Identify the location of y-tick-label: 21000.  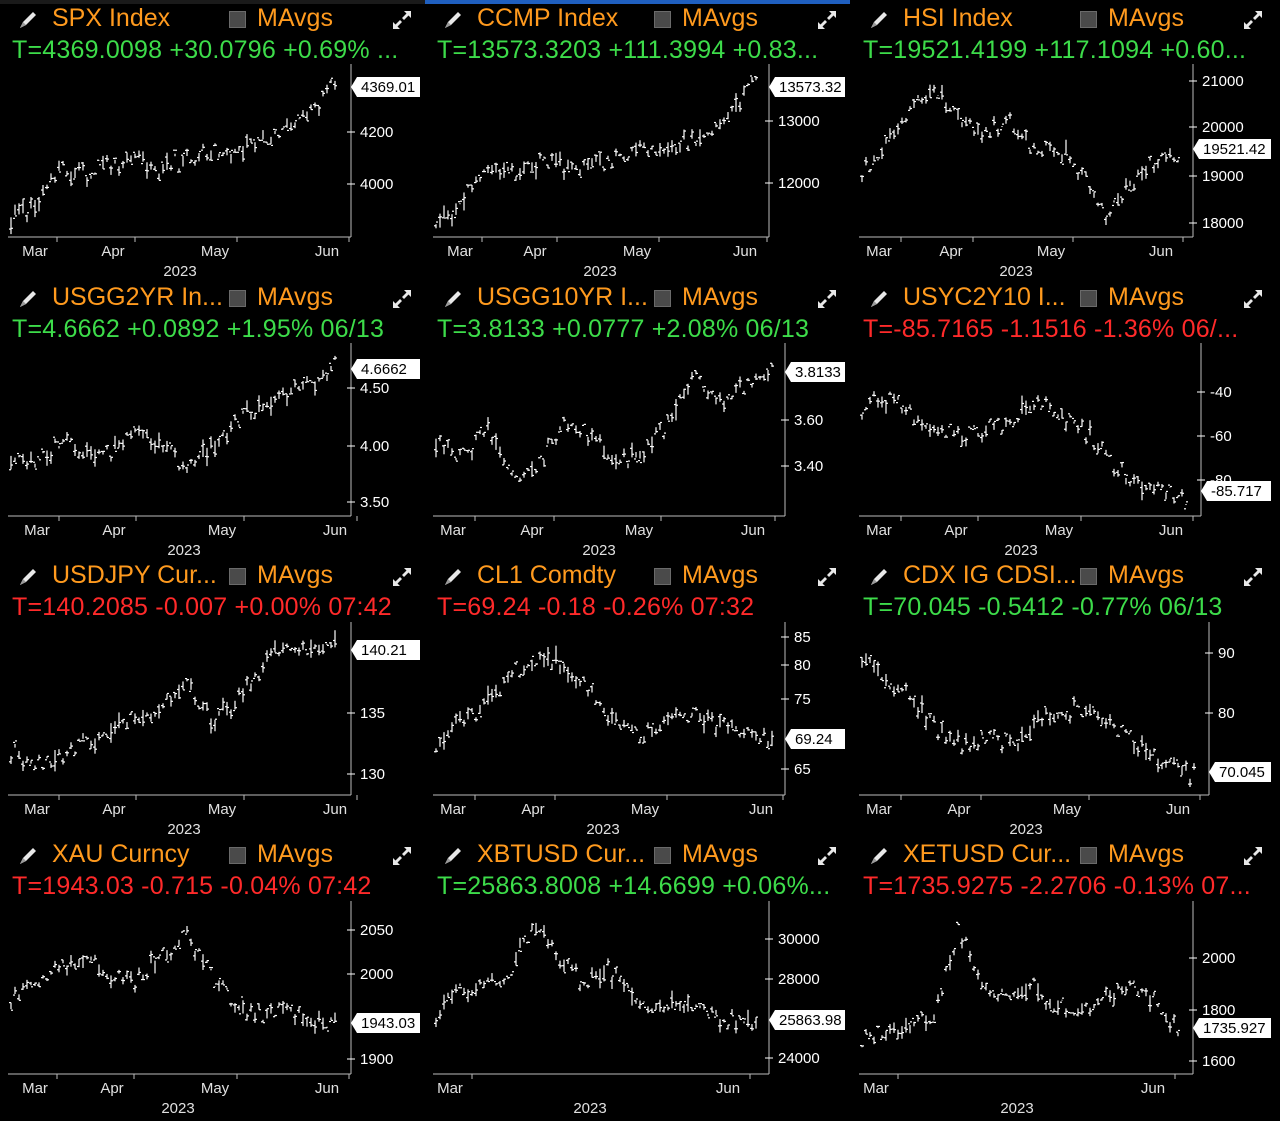
(1223, 81).